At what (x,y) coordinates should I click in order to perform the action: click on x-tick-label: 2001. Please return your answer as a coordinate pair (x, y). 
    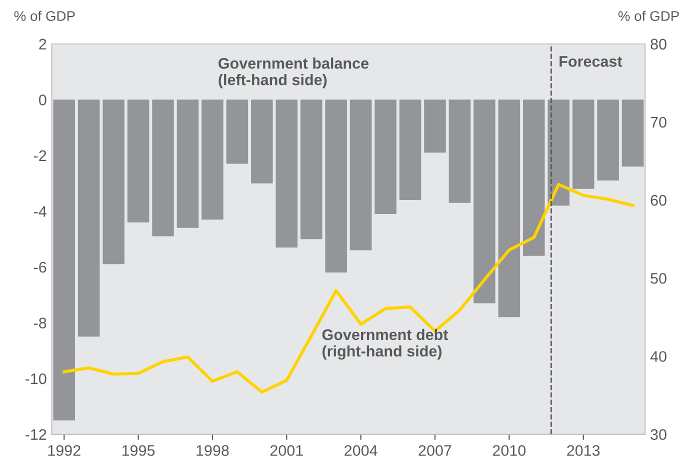
    Looking at the image, I should click on (286, 450).